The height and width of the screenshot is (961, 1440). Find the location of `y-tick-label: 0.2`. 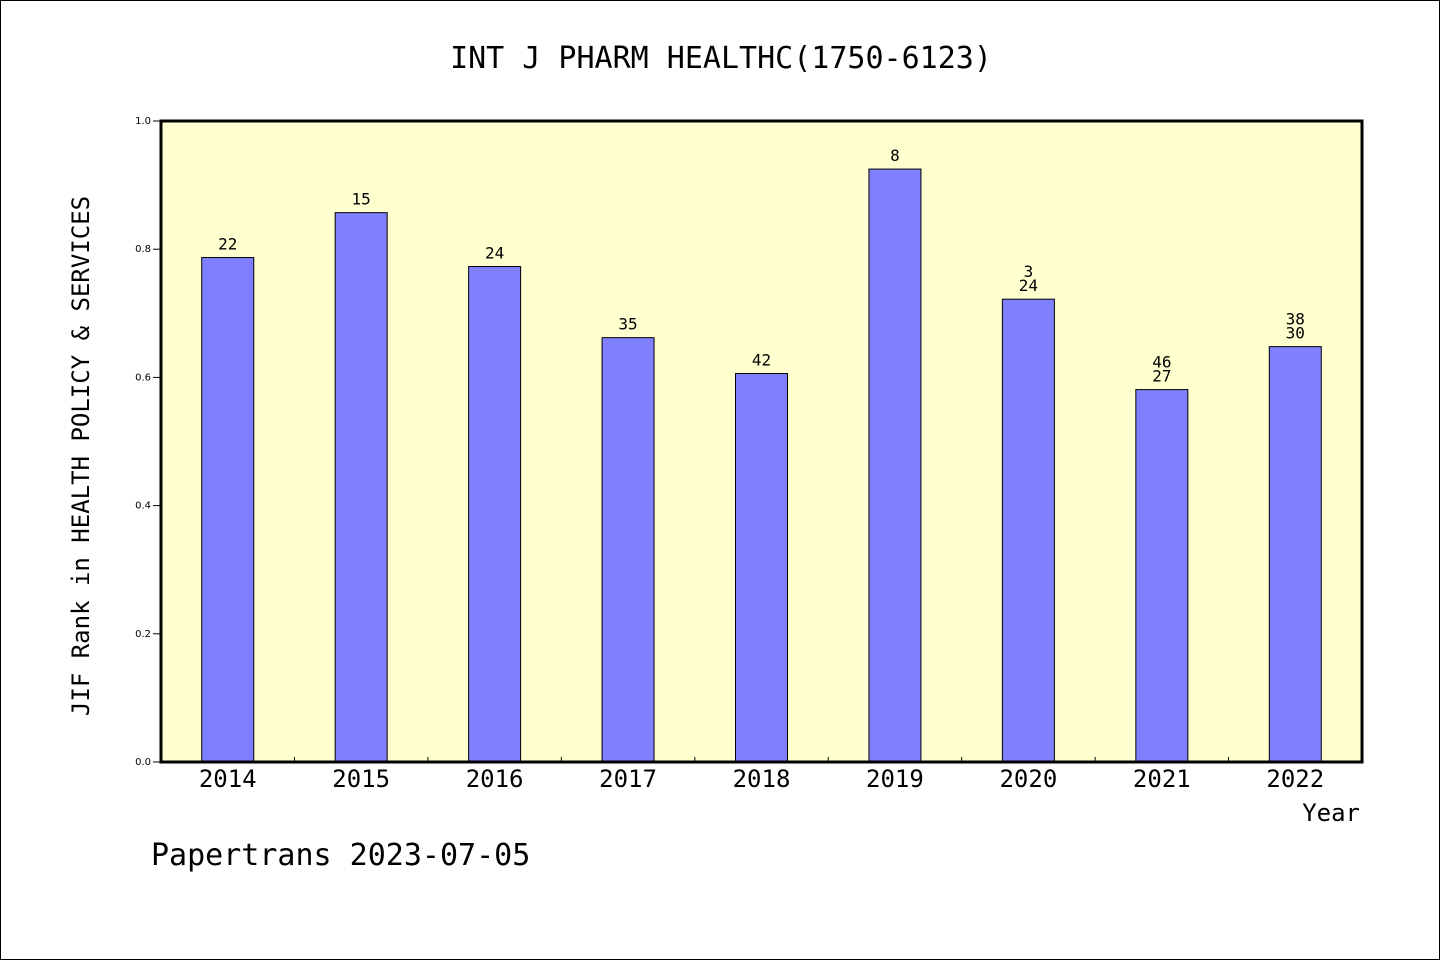

y-tick-label: 0.2 is located at coordinates (143, 634).